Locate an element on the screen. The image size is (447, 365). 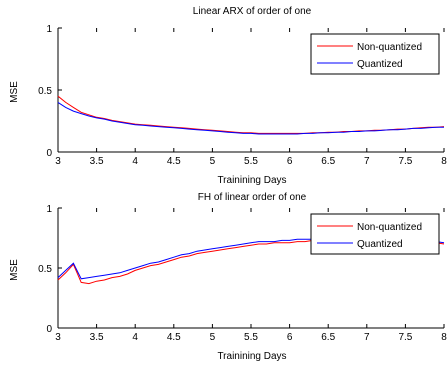
series-line-non-quantized is located at coordinates (251, 114).